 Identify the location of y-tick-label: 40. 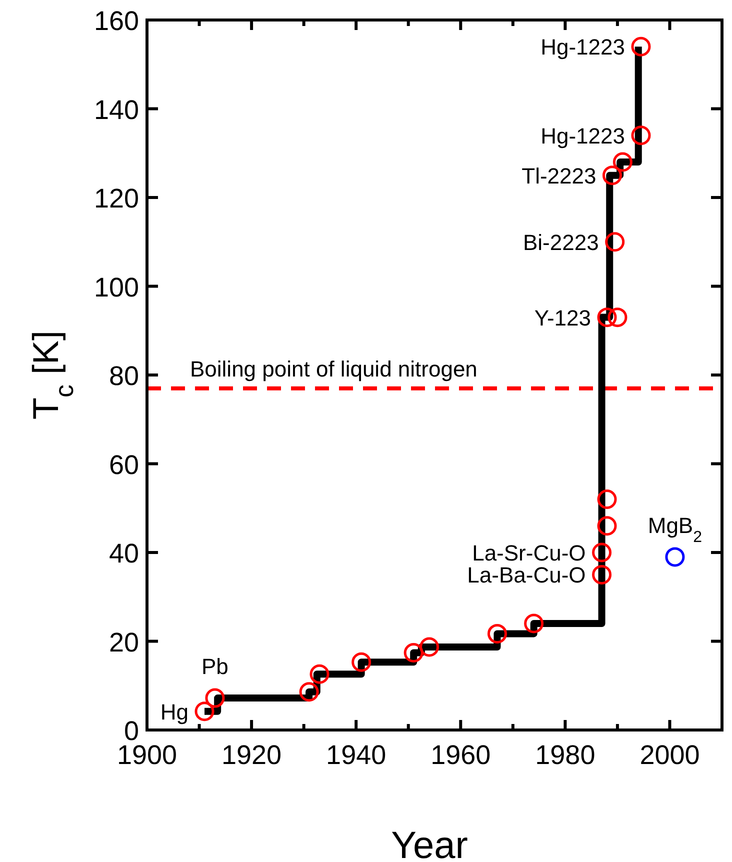
(123, 553).